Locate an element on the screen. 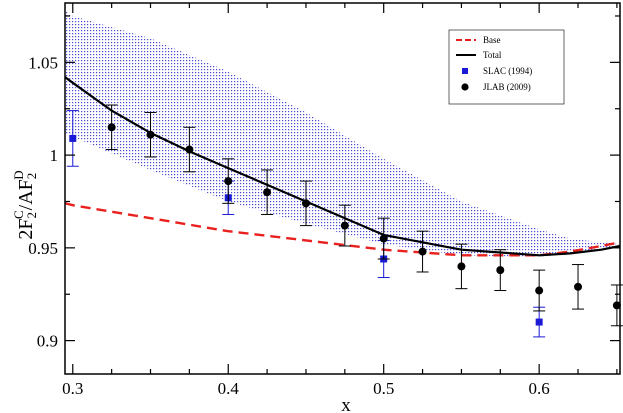 The width and height of the screenshot is (623, 413). y-axis-title: 2F2C/AF2D is located at coordinates (25, 204).